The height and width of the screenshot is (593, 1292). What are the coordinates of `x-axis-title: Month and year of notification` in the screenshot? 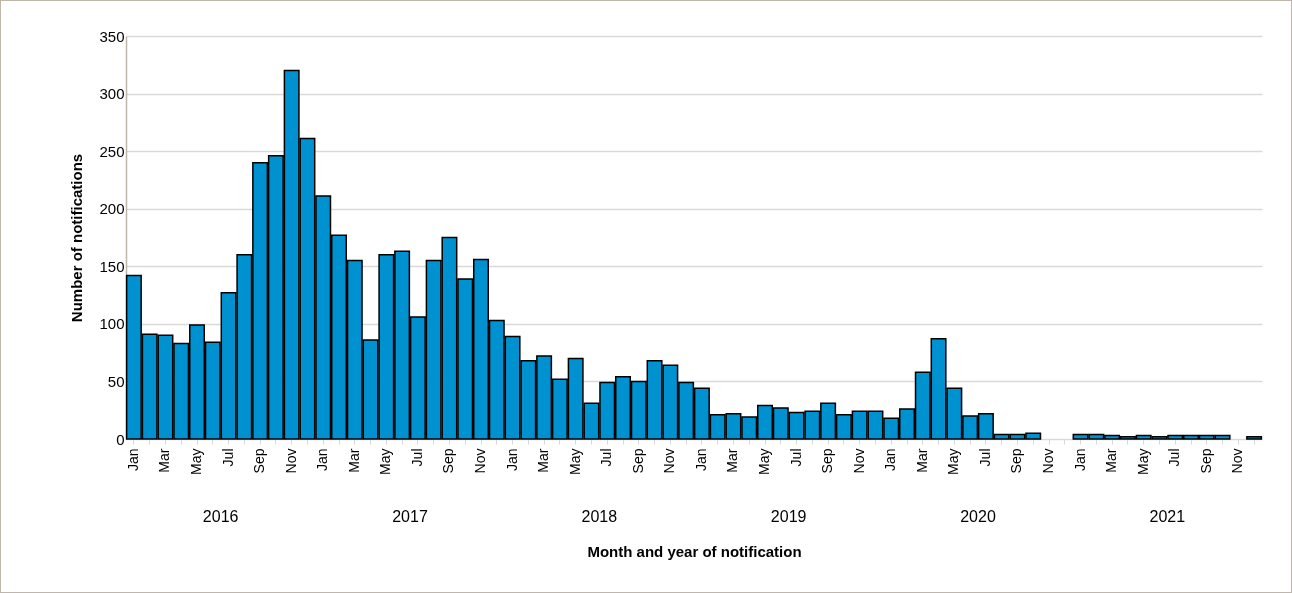 It's located at (694, 551).